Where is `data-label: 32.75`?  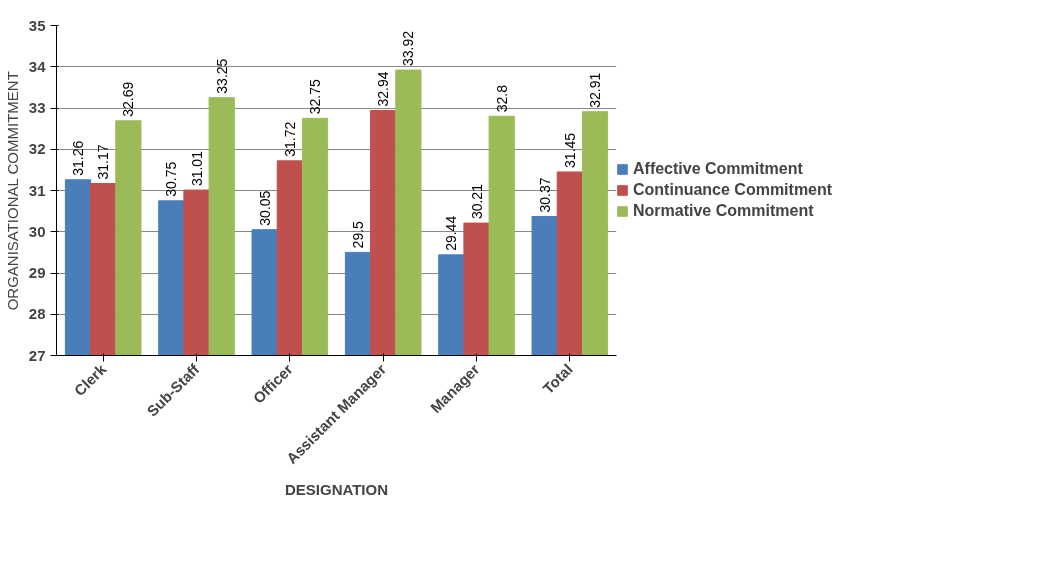 data-label: 32.75 is located at coordinates (315, 97).